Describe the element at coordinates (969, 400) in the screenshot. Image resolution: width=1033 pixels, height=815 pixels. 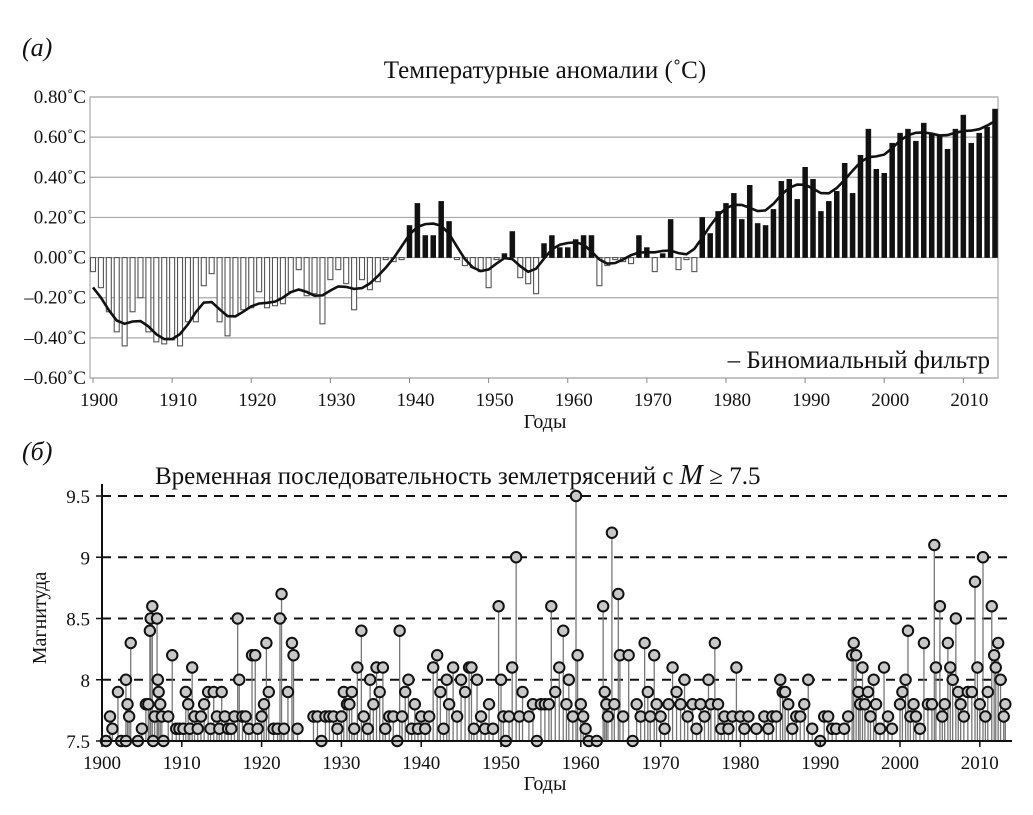
I see `x-tick-label: 2010` at that location.